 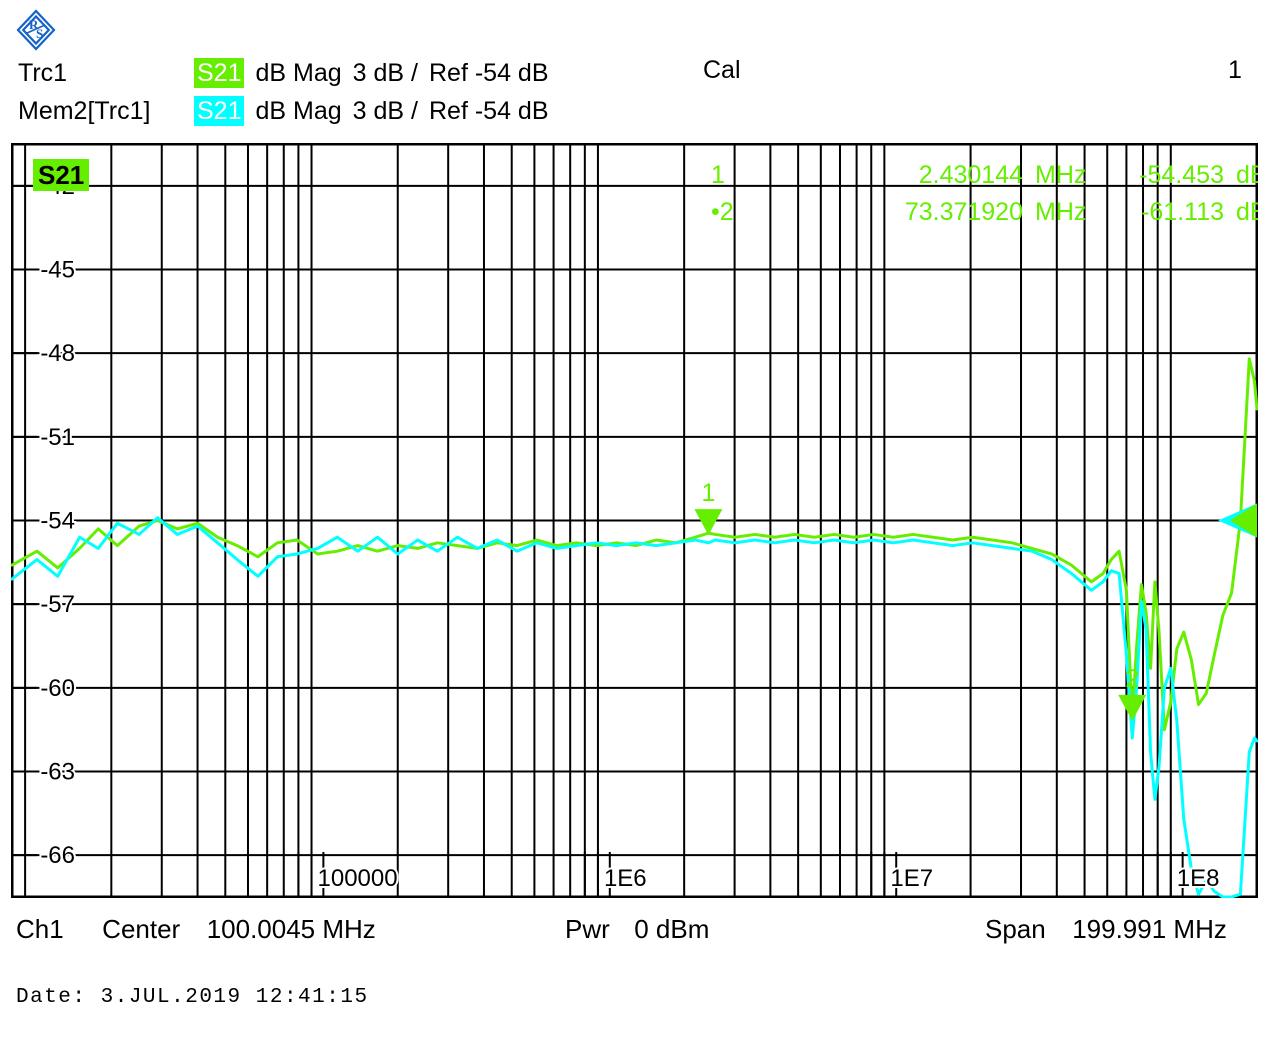 I want to click on y-tick-label-halo: -66, so click(x=57, y=855).